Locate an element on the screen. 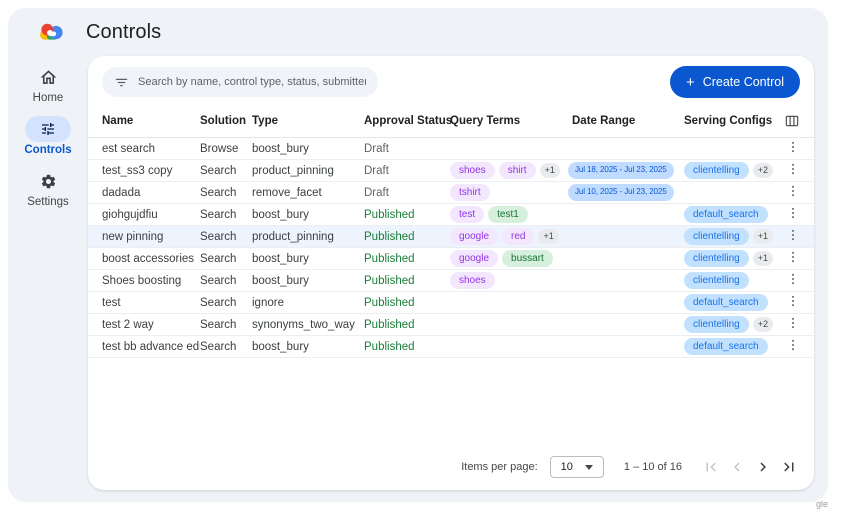 This screenshot has width=842, height=514. query-term-chip: test1 is located at coordinates (508, 214).